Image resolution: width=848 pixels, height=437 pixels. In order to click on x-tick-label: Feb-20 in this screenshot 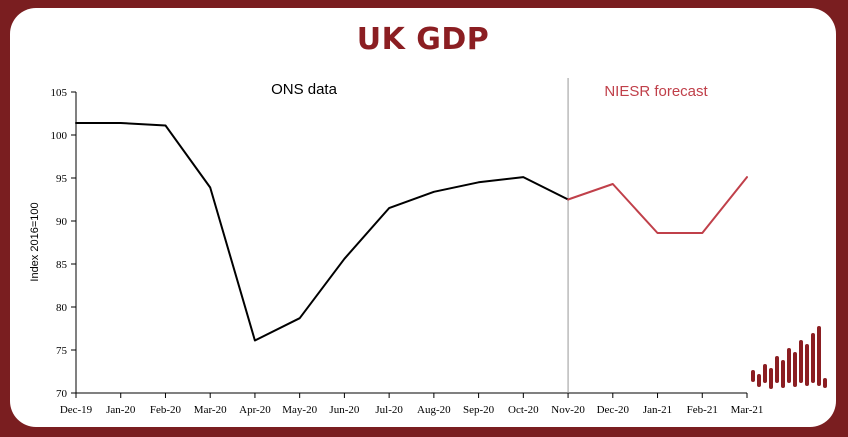, I will do `click(166, 410)`.